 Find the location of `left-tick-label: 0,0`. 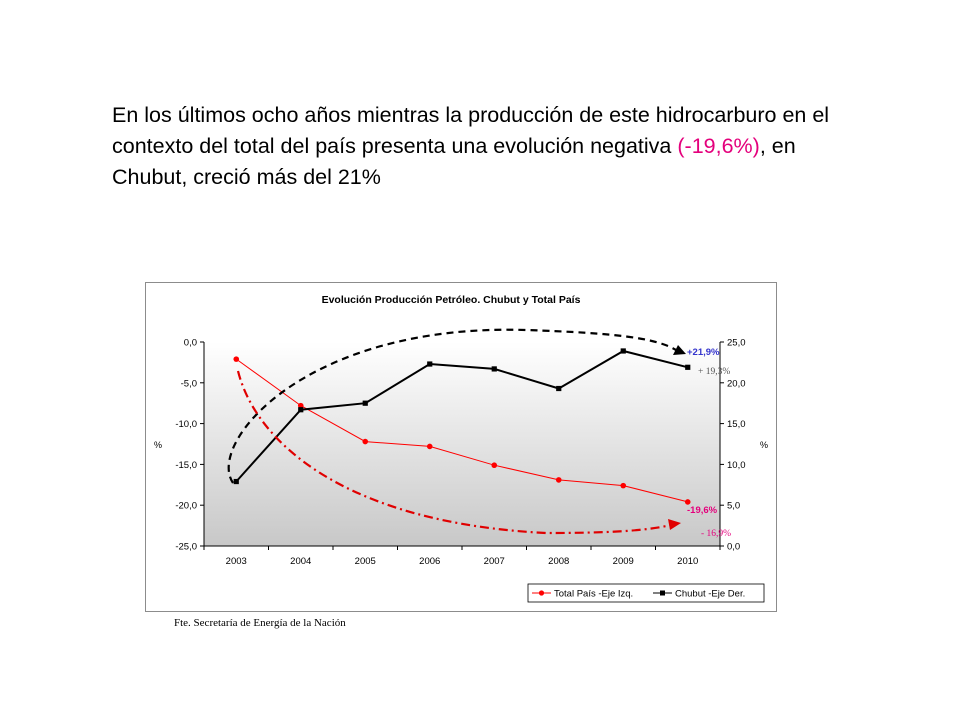

left-tick-label: 0,0 is located at coordinates (190, 343).